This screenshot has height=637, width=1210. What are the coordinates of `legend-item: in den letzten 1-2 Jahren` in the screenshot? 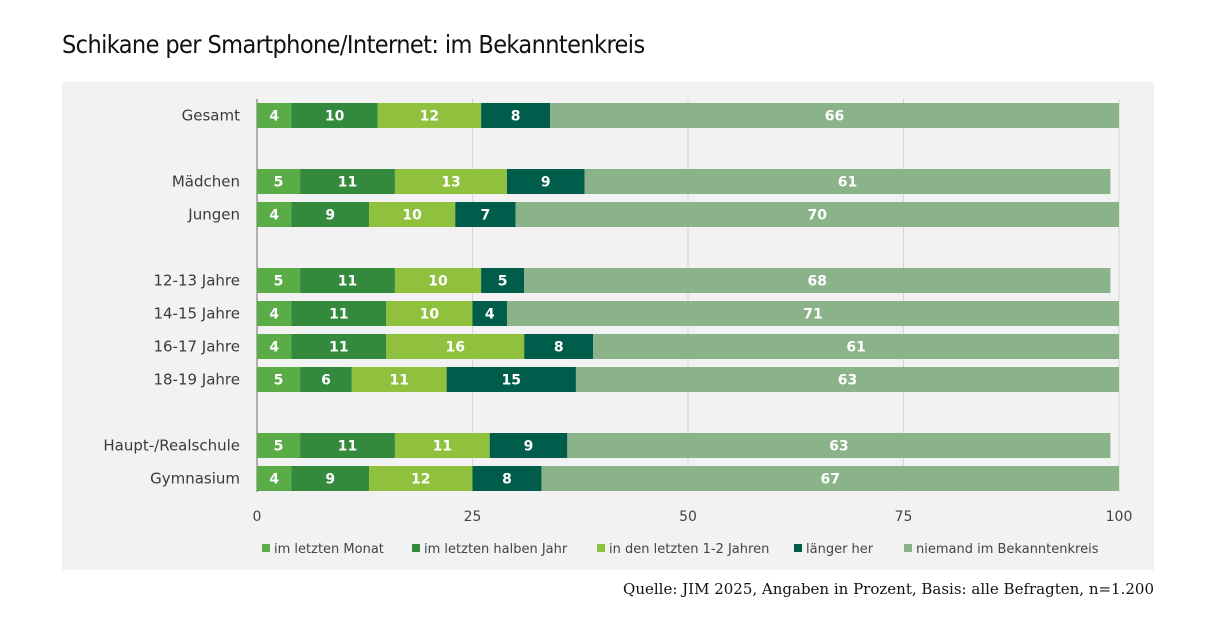 It's located at (683, 549).